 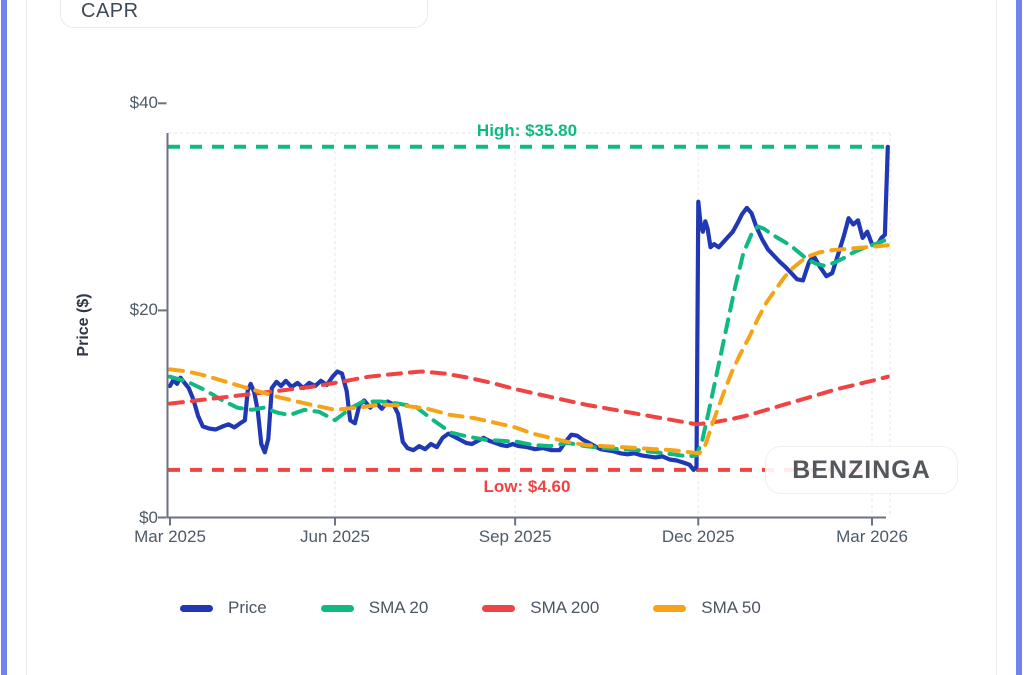 I want to click on legend-label: Price, so click(x=247, y=607).